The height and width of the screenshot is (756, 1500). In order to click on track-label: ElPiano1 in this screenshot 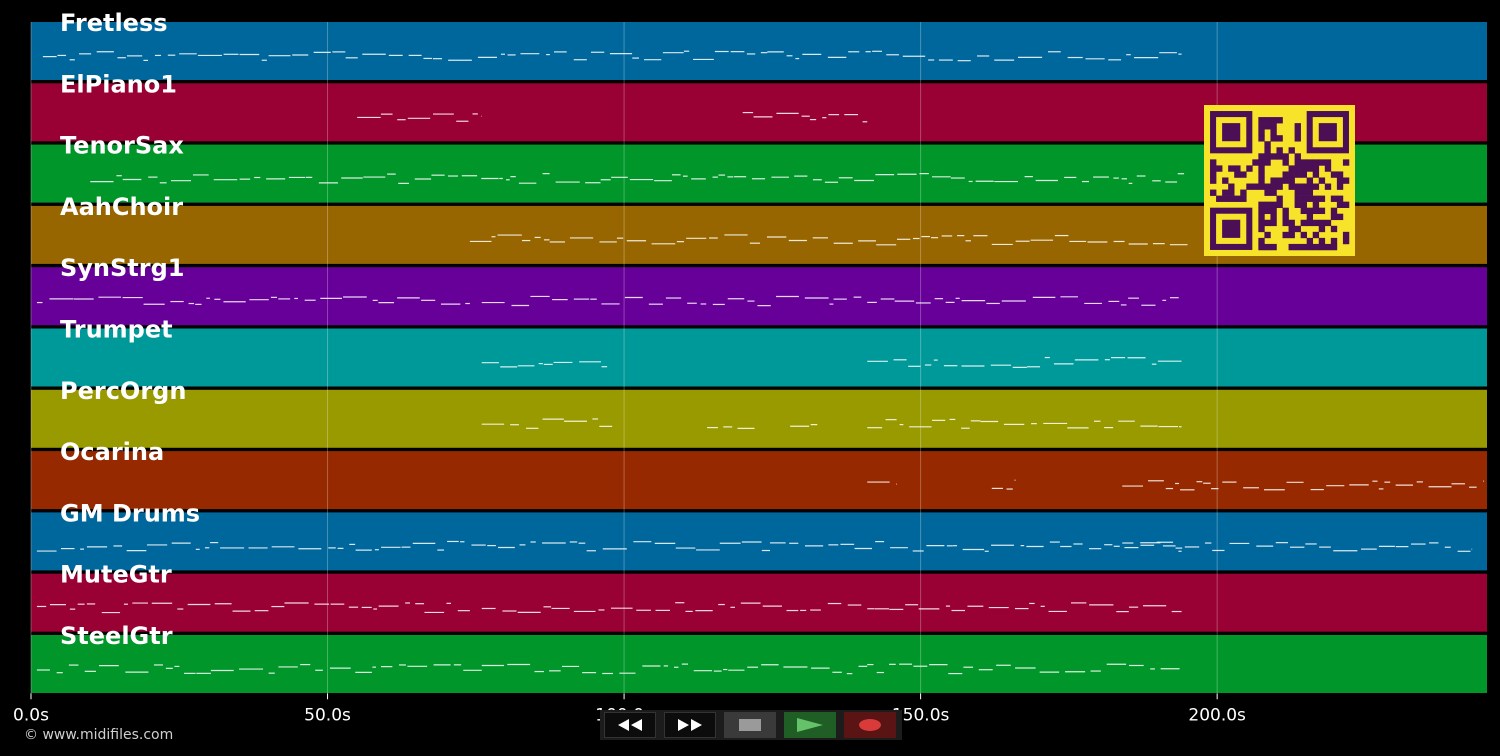, I will do `click(118, 84)`.